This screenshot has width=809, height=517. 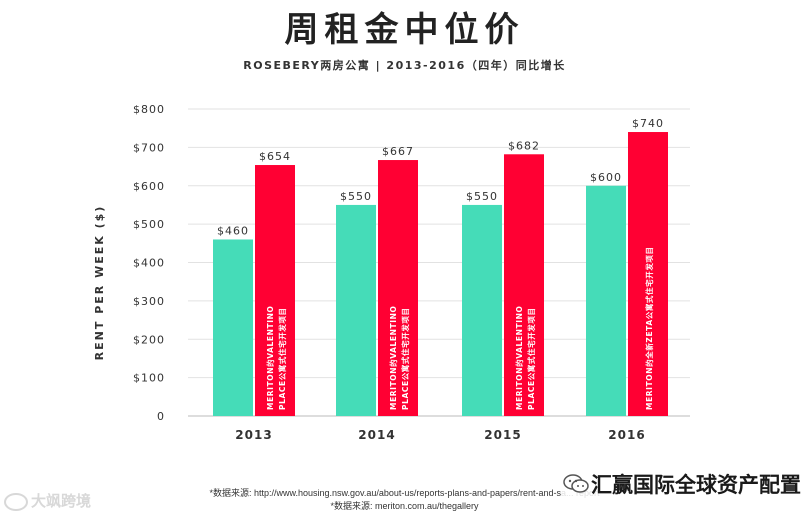 What do you see at coordinates (149, 301) in the screenshot?
I see `y-tick-label: $300` at bounding box center [149, 301].